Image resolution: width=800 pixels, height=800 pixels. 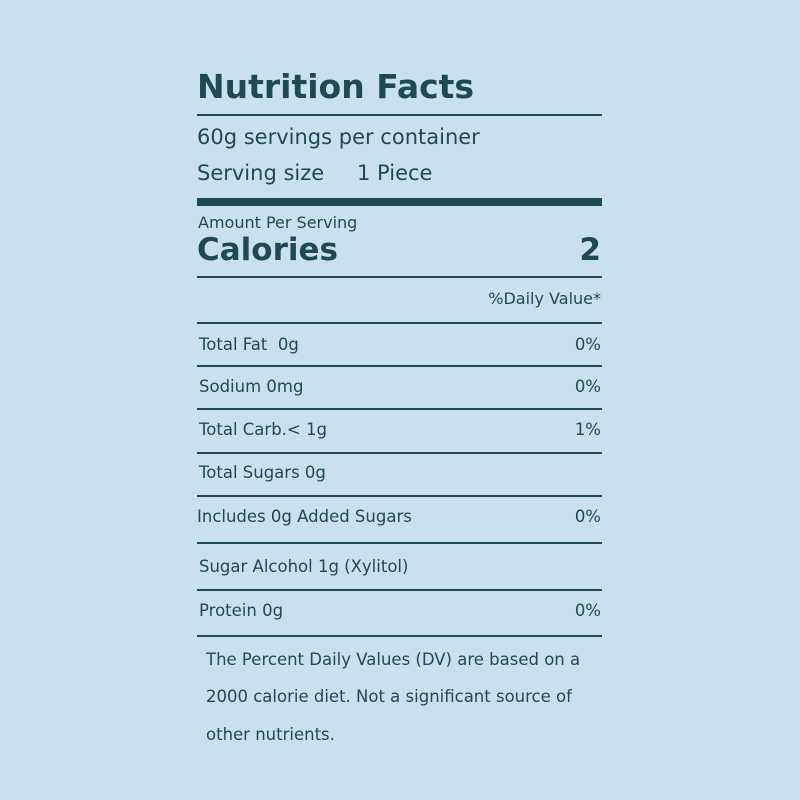 What do you see at coordinates (251, 386) in the screenshot?
I see `row-name: Sodium 0mg` at bounding box center [251, 386].